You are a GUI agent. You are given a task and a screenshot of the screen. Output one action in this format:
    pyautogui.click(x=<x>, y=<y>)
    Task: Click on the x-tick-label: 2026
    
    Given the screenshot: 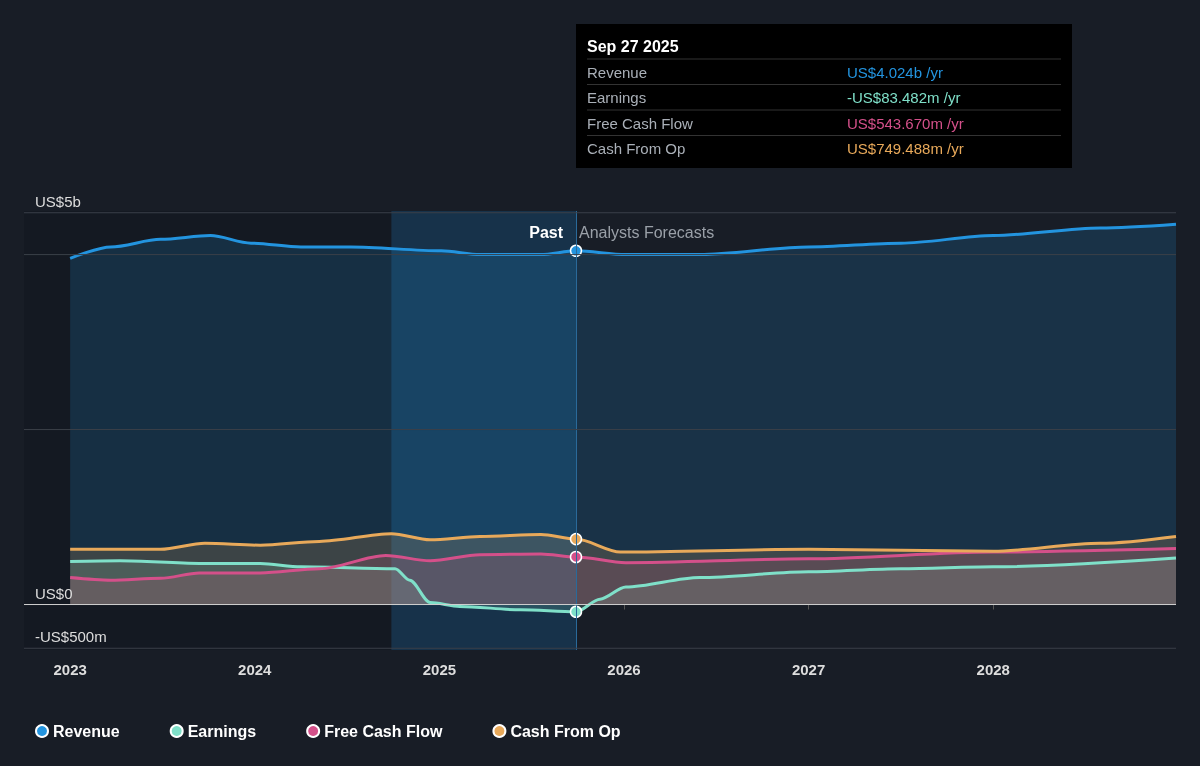 What is the action you would take?
    pyautogui.click(x=624, y=669)
    